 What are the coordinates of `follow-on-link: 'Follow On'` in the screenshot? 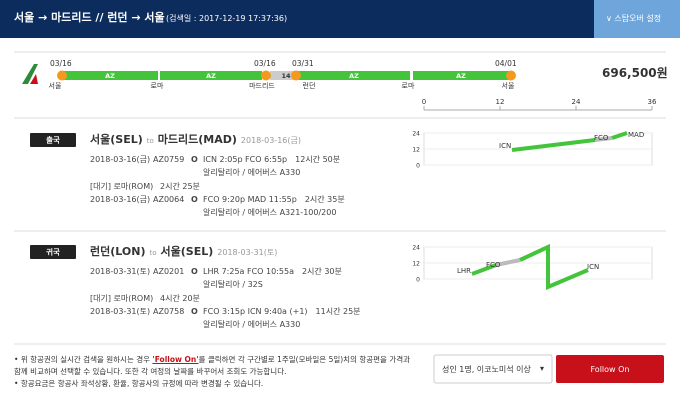 It's located at (175, 359).